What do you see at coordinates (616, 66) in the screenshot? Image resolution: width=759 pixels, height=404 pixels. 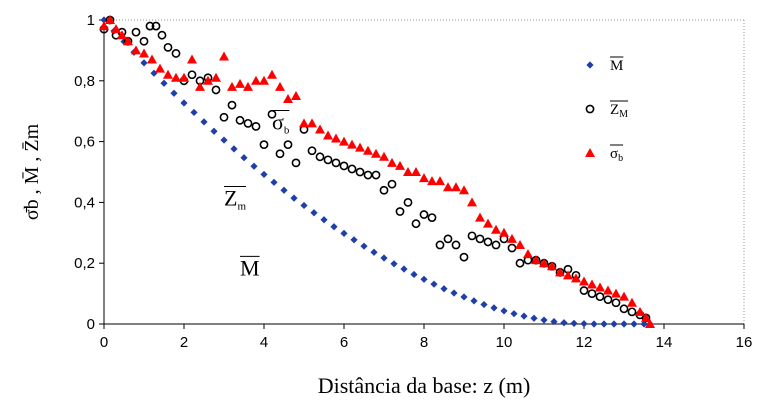 I see `legend-label: M` at bounding box center [616, 66].